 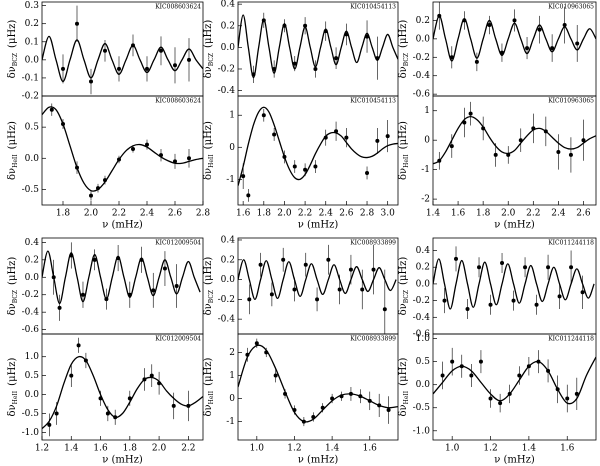 I want to click on y-tick-label: 1, so click(x=232, y=116).